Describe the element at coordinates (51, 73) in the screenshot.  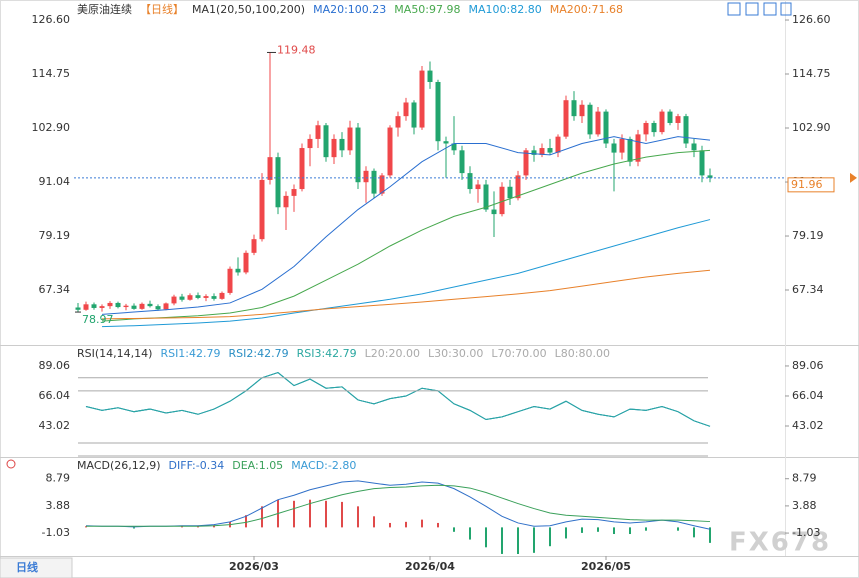
I see `y-tick-label: 114.75` at that location.